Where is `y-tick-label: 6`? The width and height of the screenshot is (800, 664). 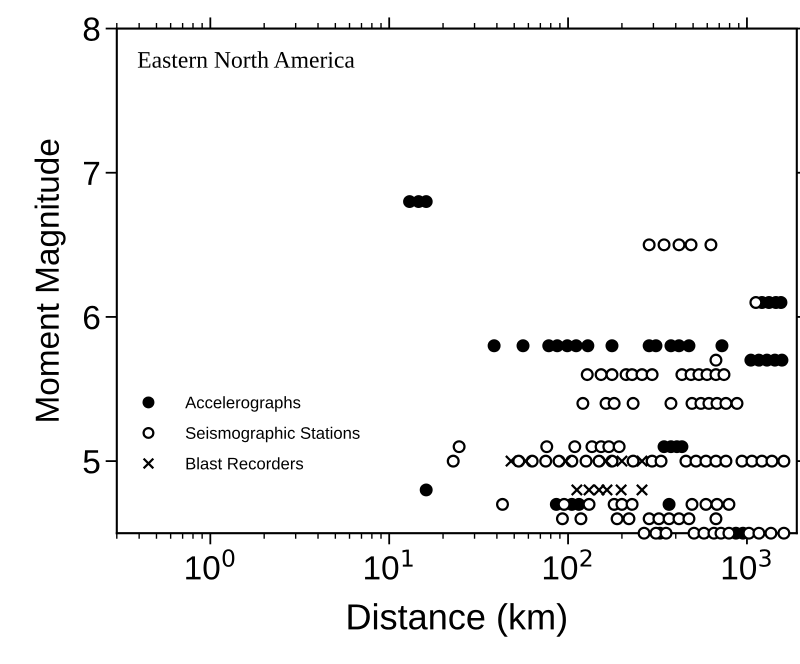
y-tick-label: 6 is located at coordinates (92, 318).